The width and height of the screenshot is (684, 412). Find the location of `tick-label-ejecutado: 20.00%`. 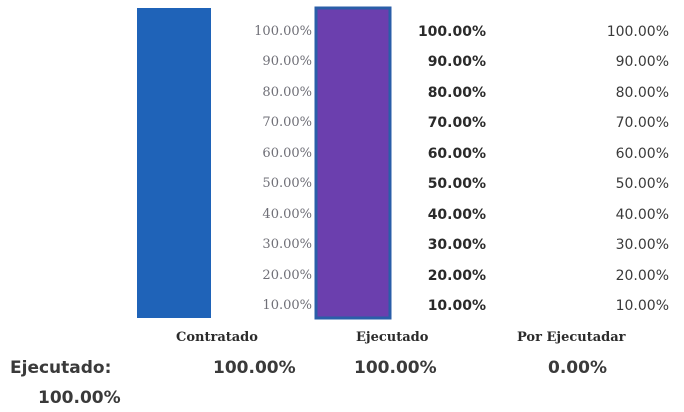

tick-label-ejecutado: 20.00% is located at coordinates (456, 275).